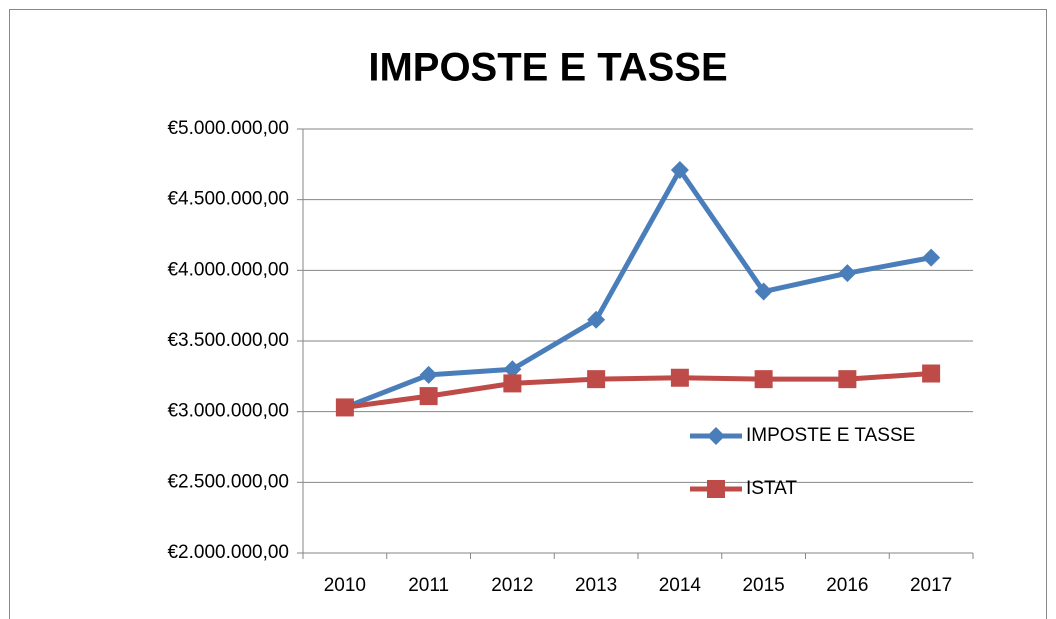  I want to click on y-tick-label: €3.500.000,00, so click(228, 340).